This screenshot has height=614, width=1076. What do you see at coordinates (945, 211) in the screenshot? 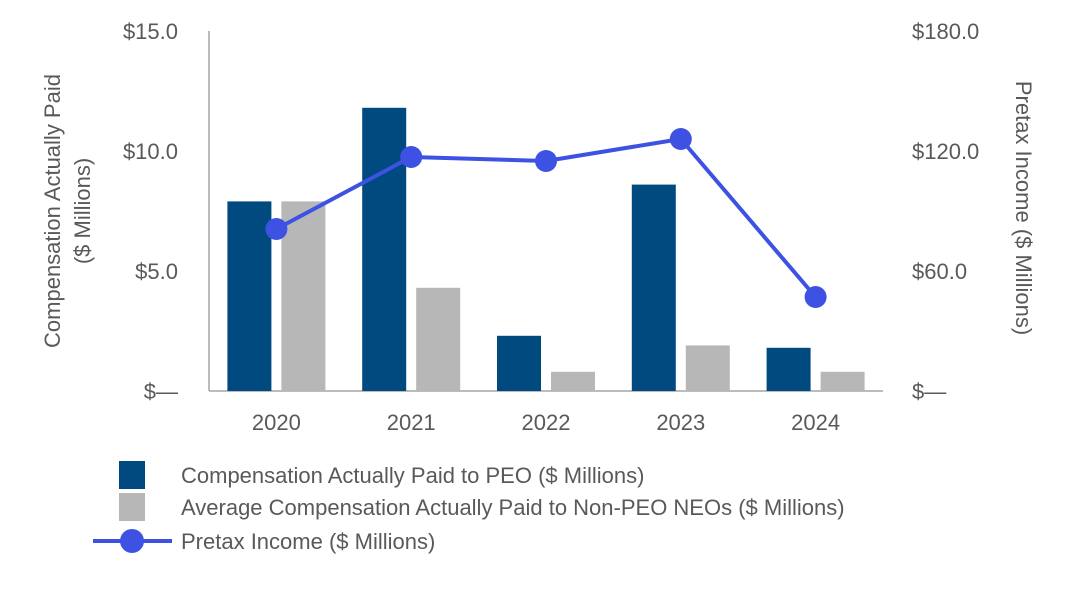
I see `y-axis-right-ticks: $— $60.0 $120.0 $180.0` at bounding box center [945, 211].